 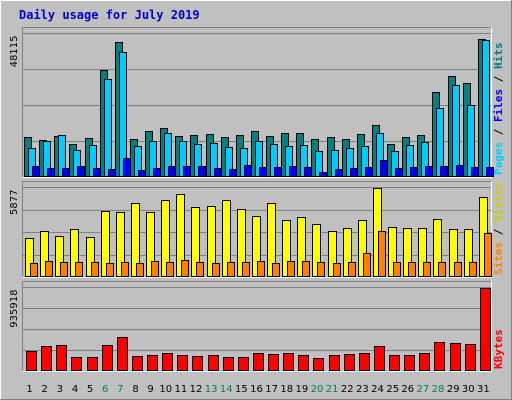 What do you see at coordinates (498, 105) in the screenshot?
I see `legend-entry: Files` at bounding box center [498, 105].